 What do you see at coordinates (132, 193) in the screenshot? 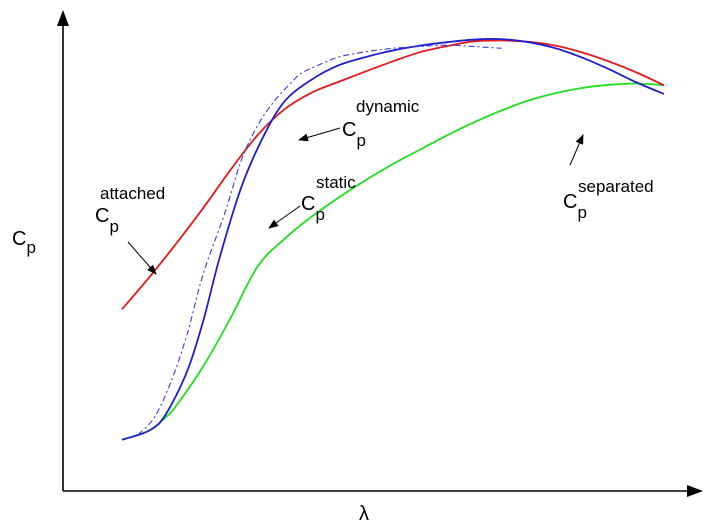
I see `annotation-attached-sup: attached` at bounding box center [132, 193].